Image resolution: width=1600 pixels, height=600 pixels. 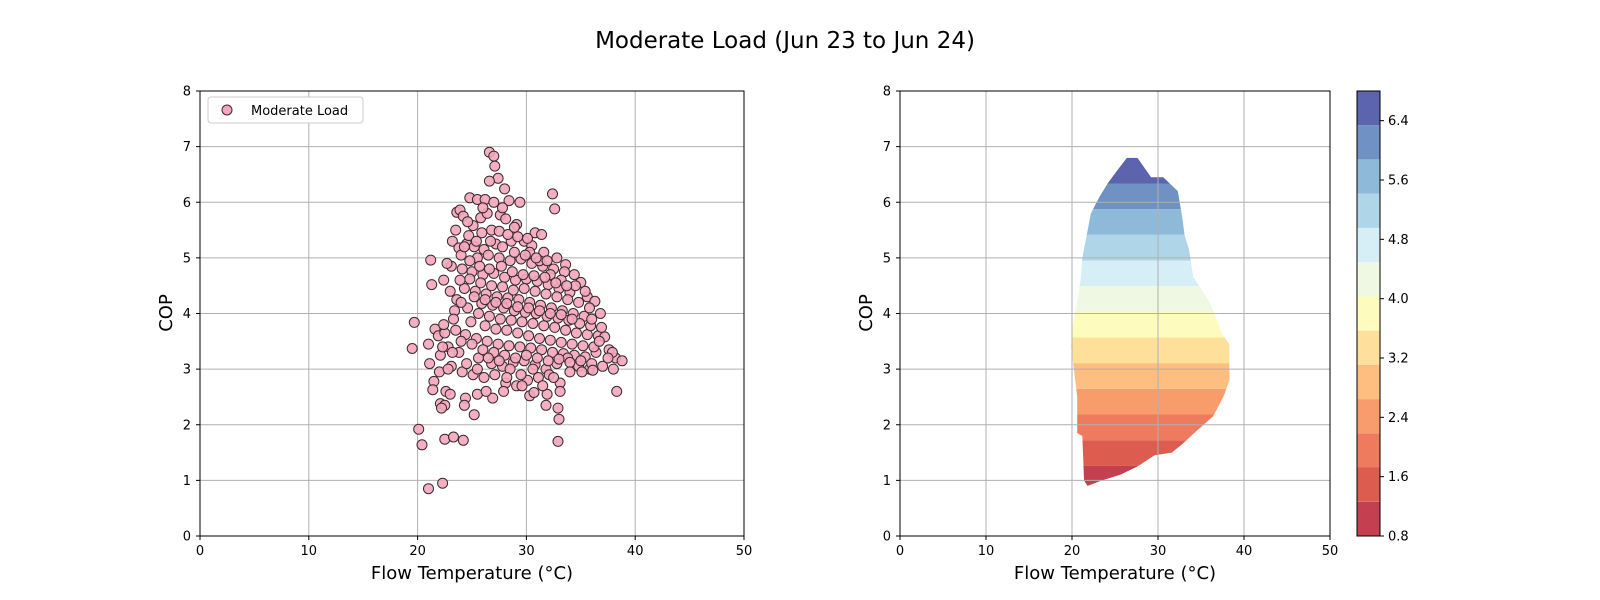 I want to click on scatter-ytick-label: 5, so click(x=187, y=258).